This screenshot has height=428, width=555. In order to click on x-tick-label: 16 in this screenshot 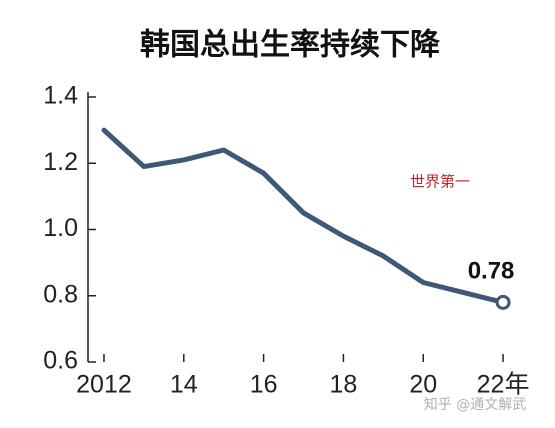, I will do `click(264, 385)`.